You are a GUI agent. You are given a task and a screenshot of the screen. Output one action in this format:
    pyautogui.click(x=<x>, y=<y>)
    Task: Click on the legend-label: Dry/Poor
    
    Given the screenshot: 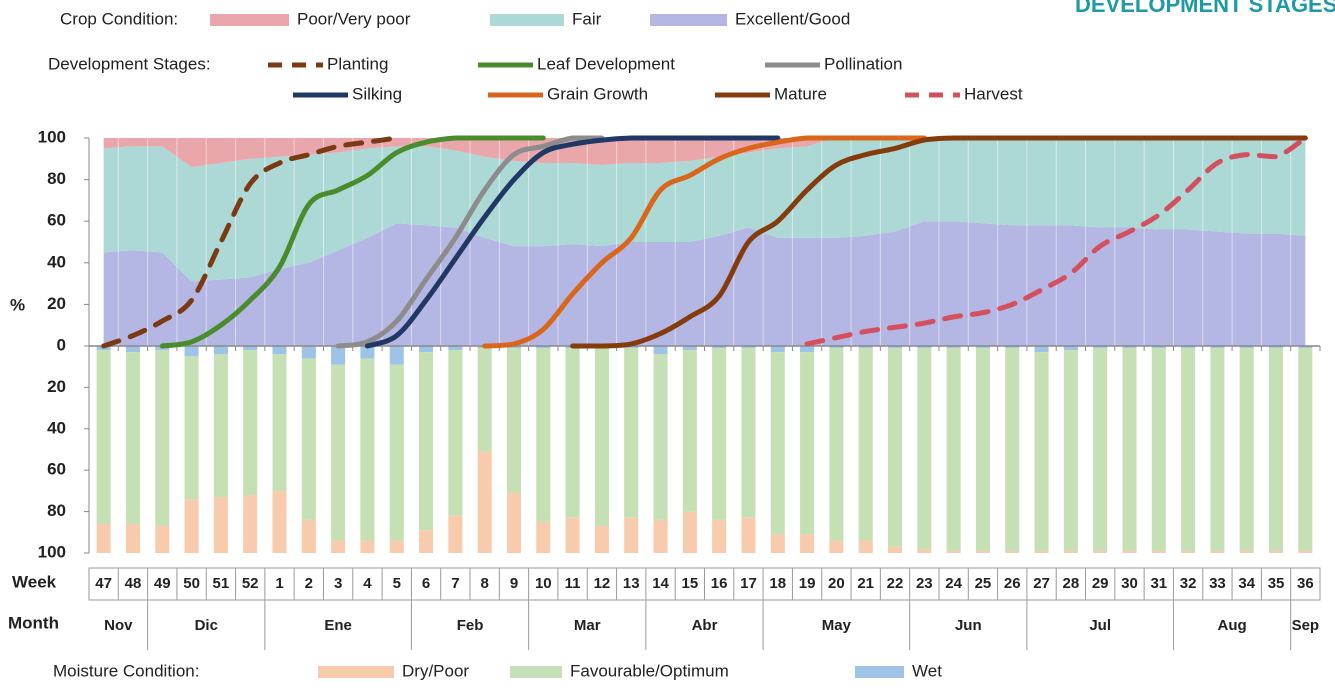 What is the action you would take?
    pyautogui.click(x=435, y=670)
    